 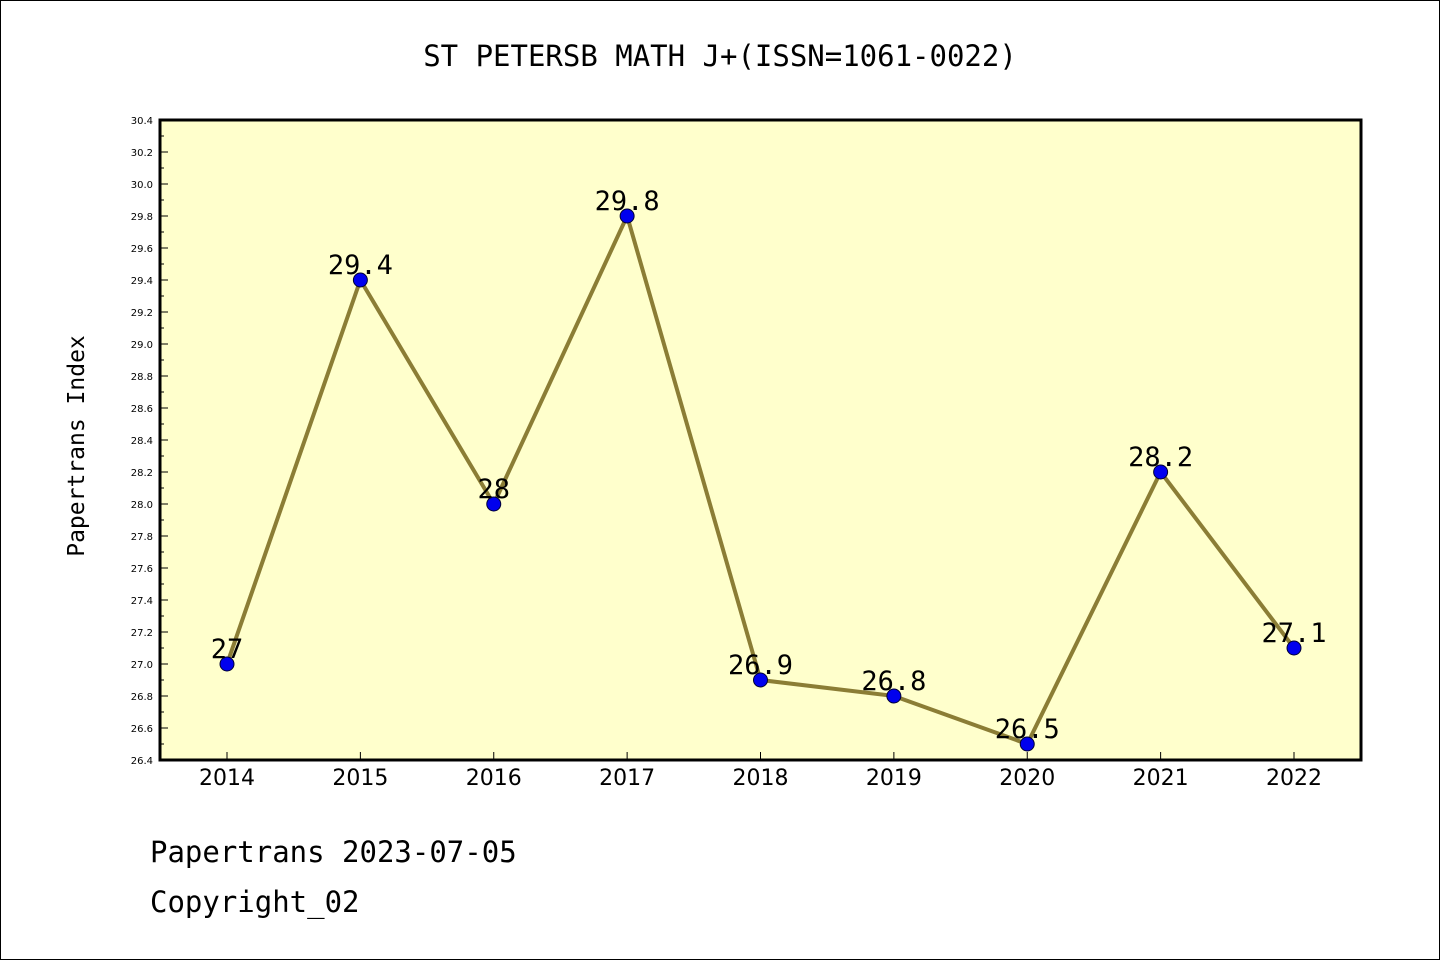 What do you see at coordinates (493, 489) in the screenshot?
I see `data-label: 28` at bounding box center [493, 489].